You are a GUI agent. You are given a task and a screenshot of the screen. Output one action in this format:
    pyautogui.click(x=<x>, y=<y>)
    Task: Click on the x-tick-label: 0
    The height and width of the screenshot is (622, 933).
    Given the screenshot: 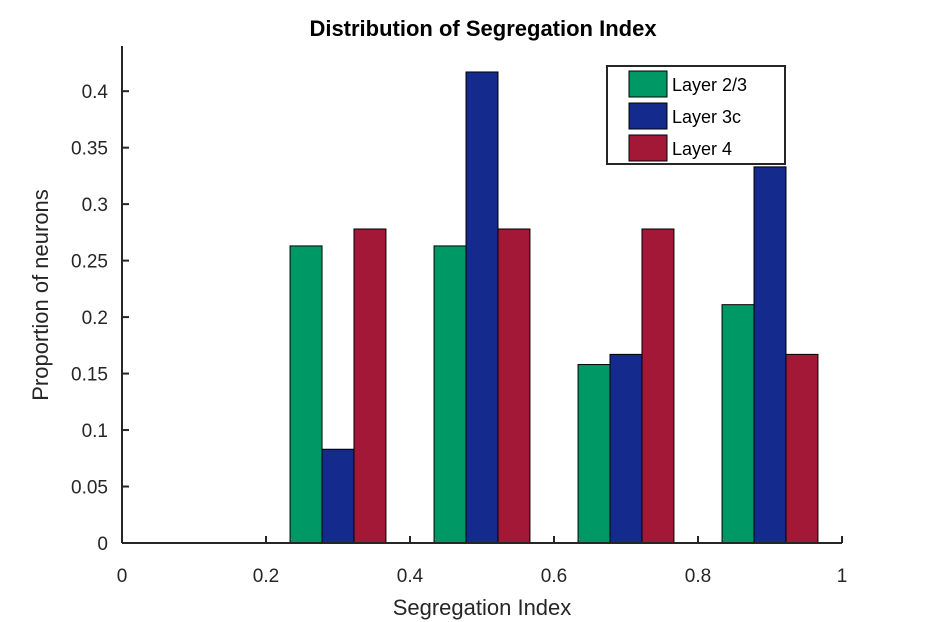 What is the action you would take?
    pyautogui.click(x=122, y=576)
    